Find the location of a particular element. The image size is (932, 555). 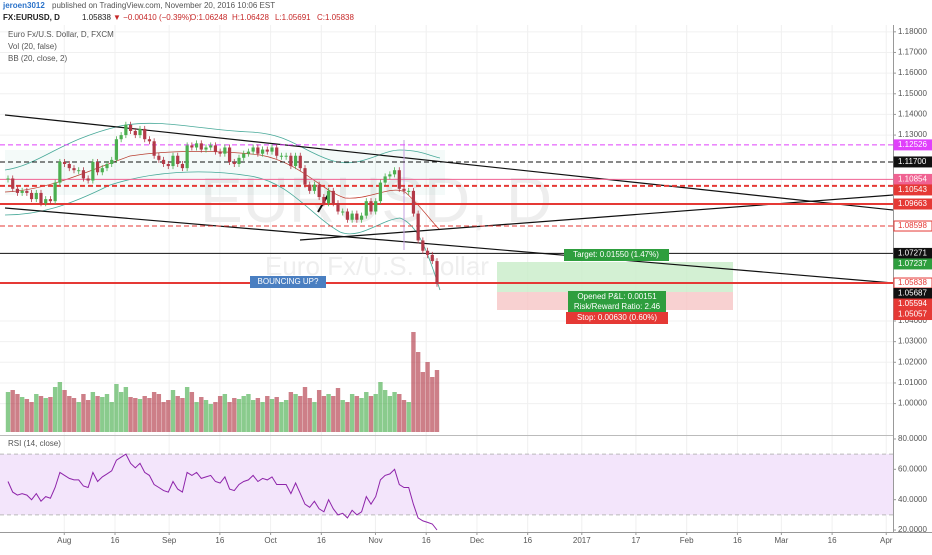

x-tick-label: Dec is located at coordinates (477, 540).